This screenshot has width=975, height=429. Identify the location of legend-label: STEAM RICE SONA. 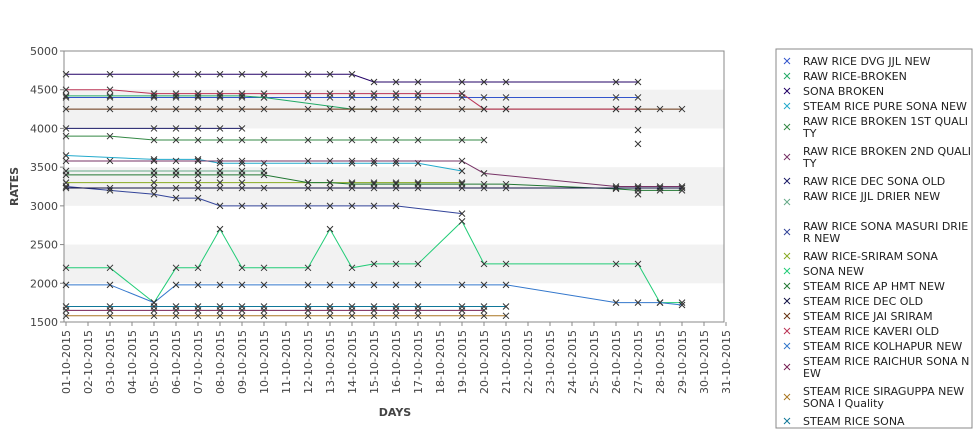
(854, 421).